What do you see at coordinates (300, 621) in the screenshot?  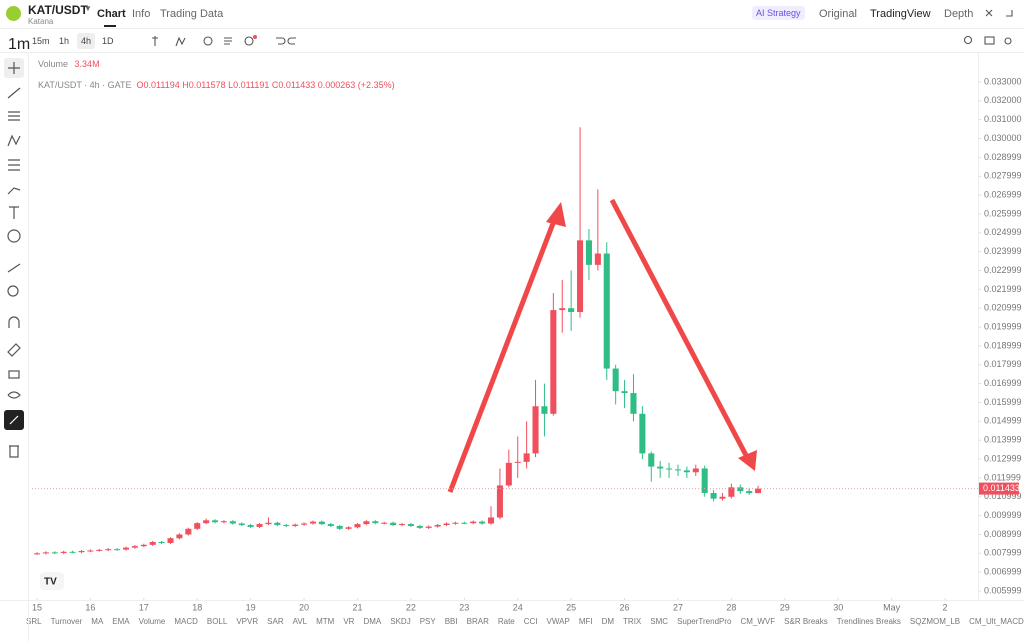 I see `indicator: AVL` at bounding box center [300, 621].